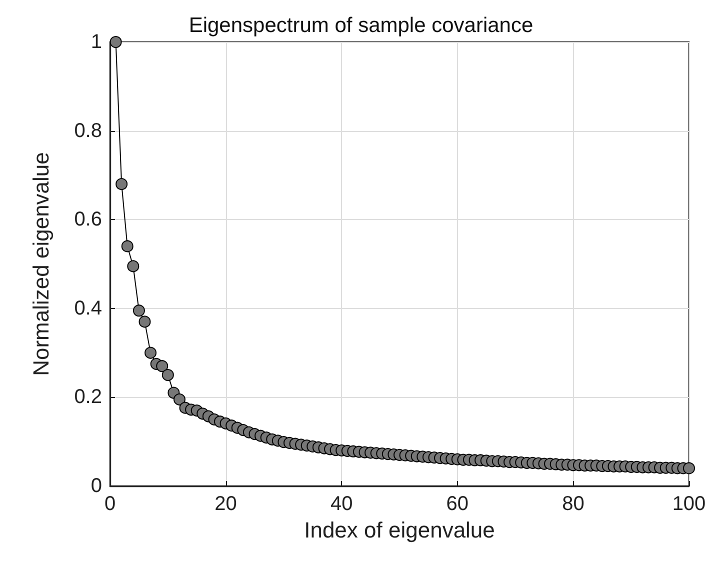 This screenshot has width=722, height=564. What do you see at coordinates (88, 308) in the screenshot?
I see `y-tick-label: 0.4` at bounding box center [88, 308].